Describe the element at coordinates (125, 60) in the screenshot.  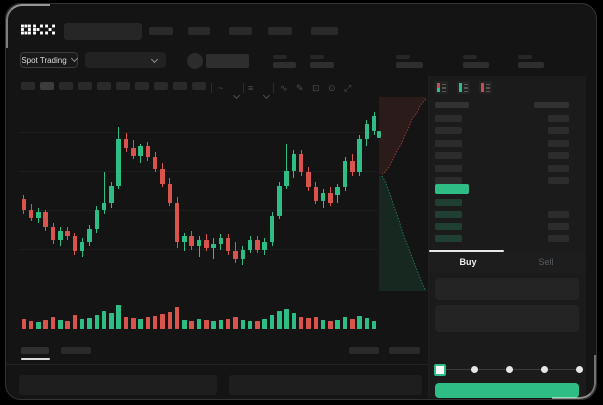
I see `pair-selector-dropdown` at that location.